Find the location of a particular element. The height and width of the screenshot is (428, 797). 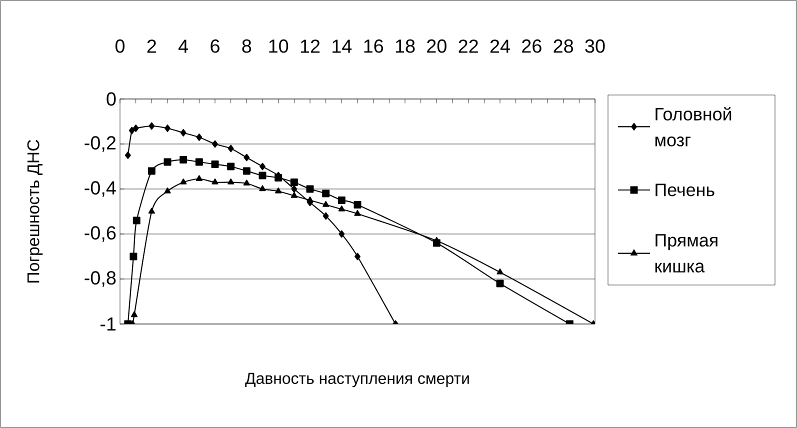

y-tick-label: -1 is located at coordinates (108, 324).